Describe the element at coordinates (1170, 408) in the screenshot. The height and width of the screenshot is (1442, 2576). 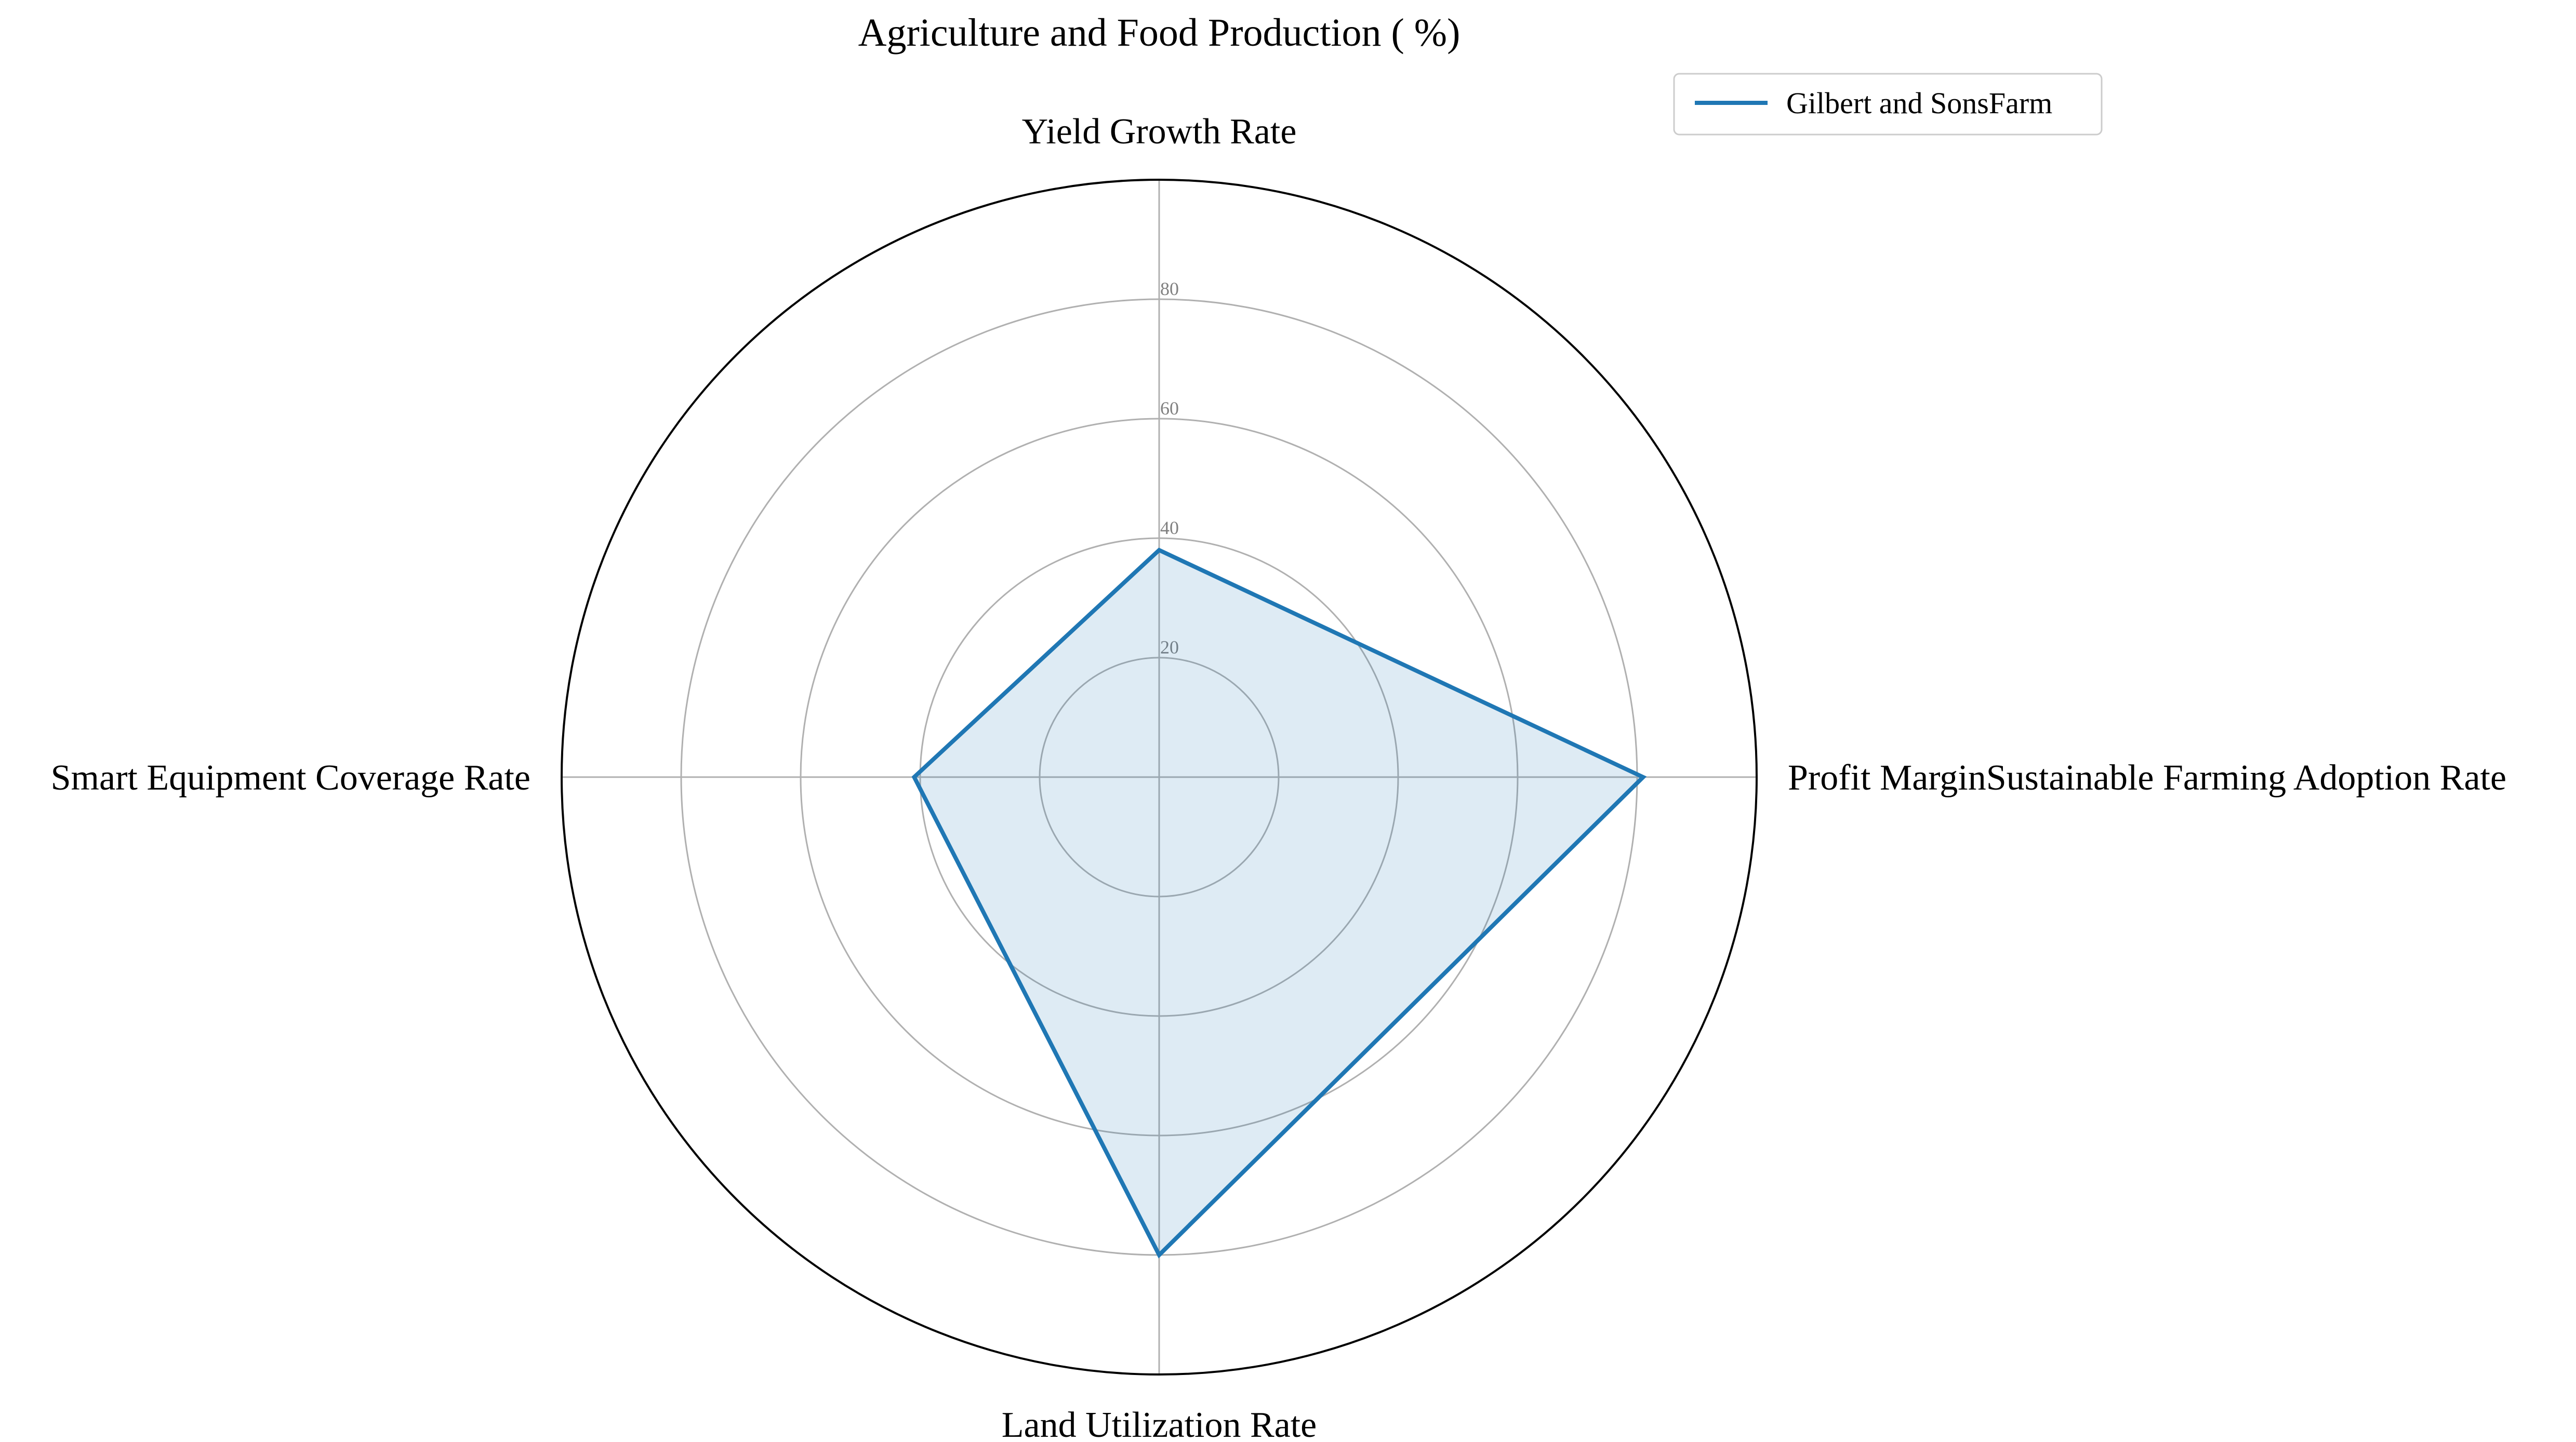
I see `radial-tick-label: 60` at that location.